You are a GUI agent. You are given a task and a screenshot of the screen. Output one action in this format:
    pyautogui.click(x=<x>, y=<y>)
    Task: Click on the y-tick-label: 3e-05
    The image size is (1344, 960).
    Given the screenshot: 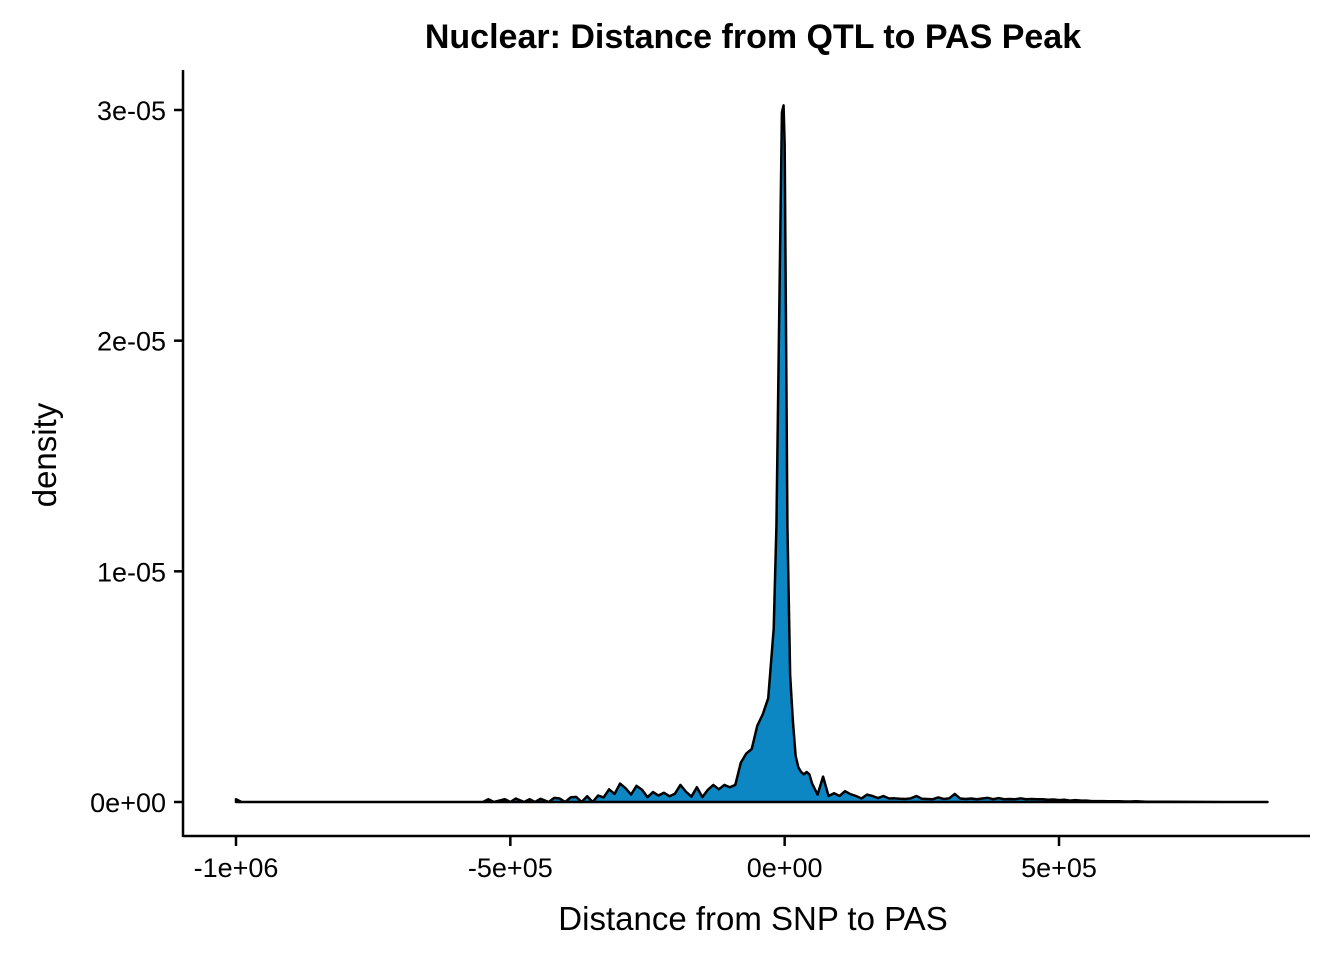 What is the action you would take?
    pyautogui.click(x=131, y=111)
    